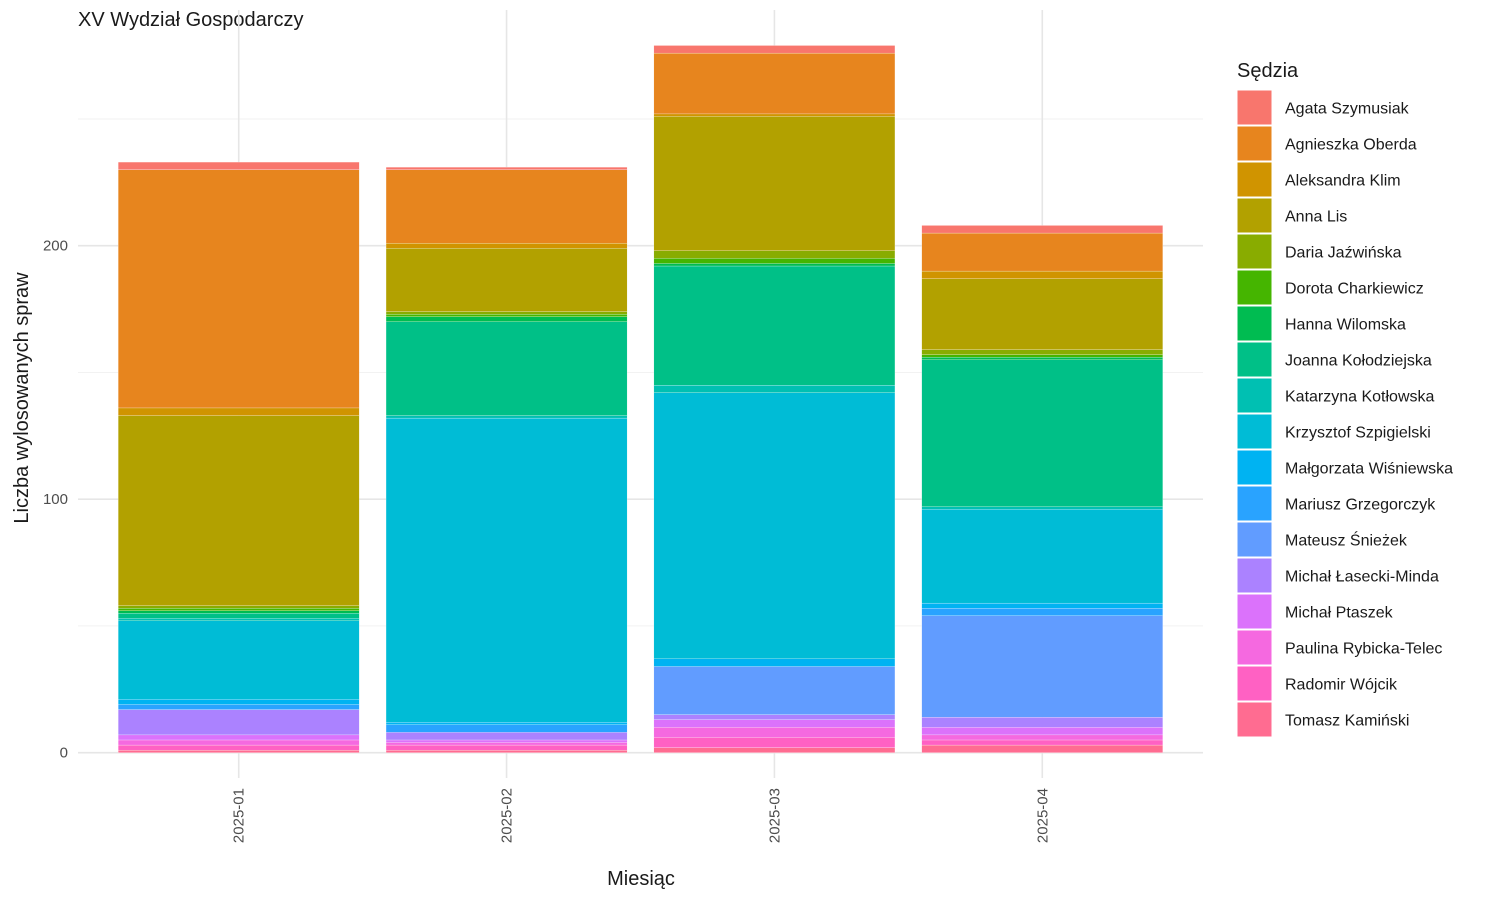 This screenshot has width=1500, height=900. I want to click on y-axis-title: Liczba wylosowanych spraw, so click(22, 398).